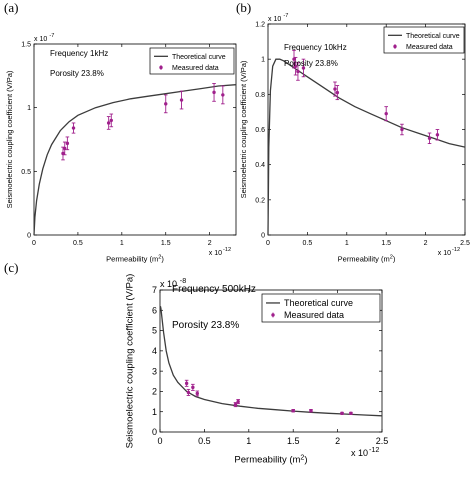 This screenshot has height=486, width=474. Describe the element at coordinates (11, 7) in the screenshot. I see `panel-label: (a)` at that location.